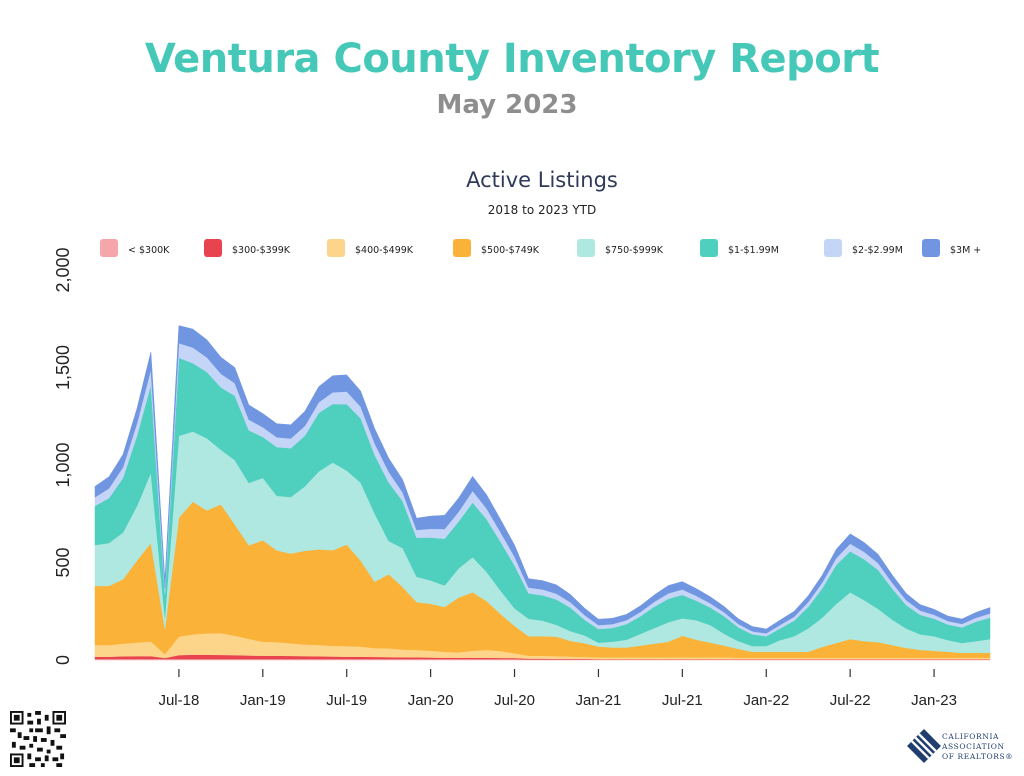  What do you see at coordinates (973, 746) in the screenshot?
I see `logo-line-2: ASSOCIATION` at bounding box center [973, 746].